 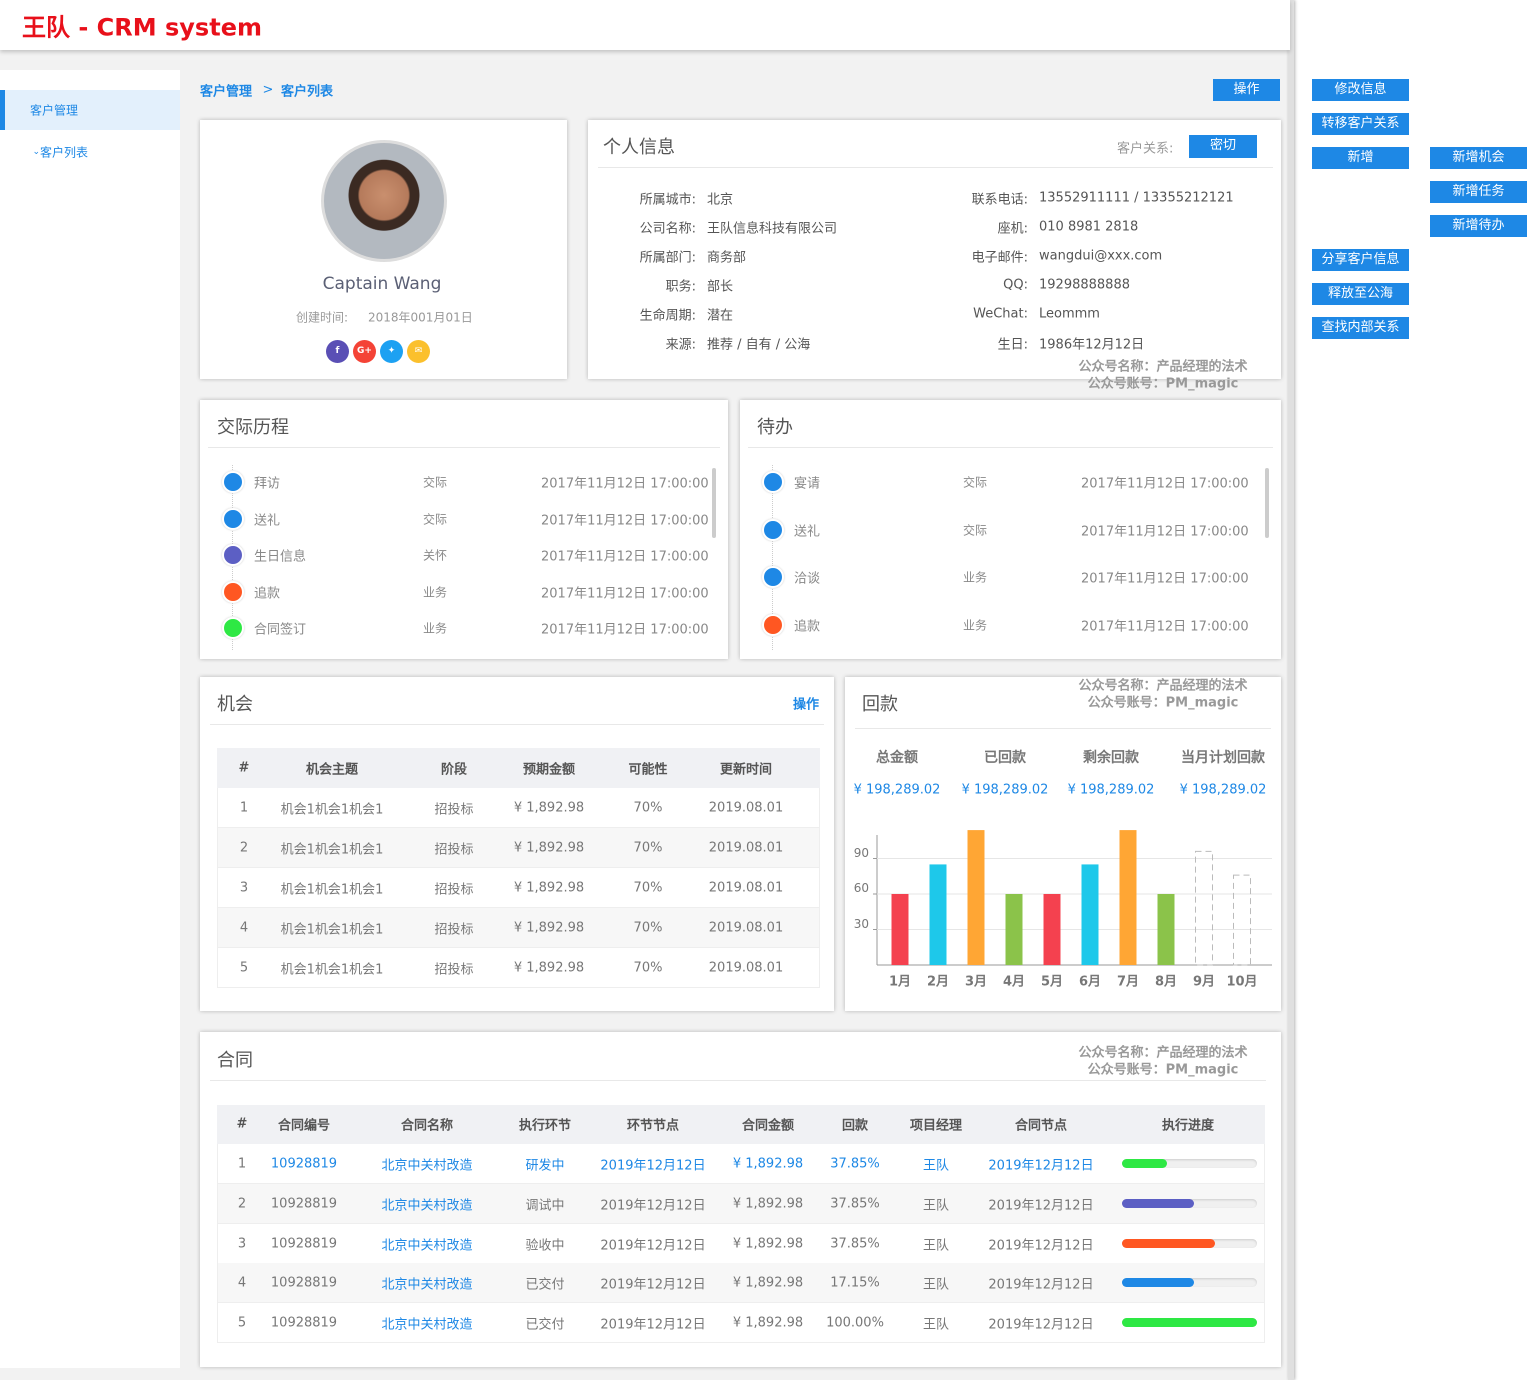 I want to click on side-action-button: 释放至公海, so click(x=1360, y=294).